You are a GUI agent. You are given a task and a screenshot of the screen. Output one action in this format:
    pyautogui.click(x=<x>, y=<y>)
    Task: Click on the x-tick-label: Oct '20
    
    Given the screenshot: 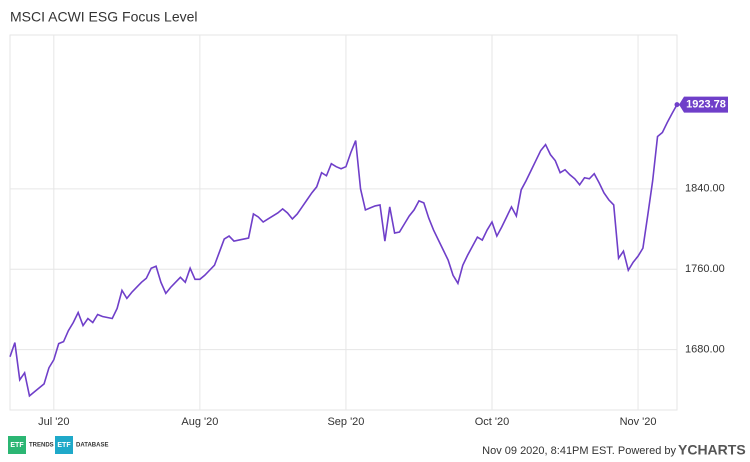 What is the action you would take?
    pyautogui.click(x=492, y=422)
    